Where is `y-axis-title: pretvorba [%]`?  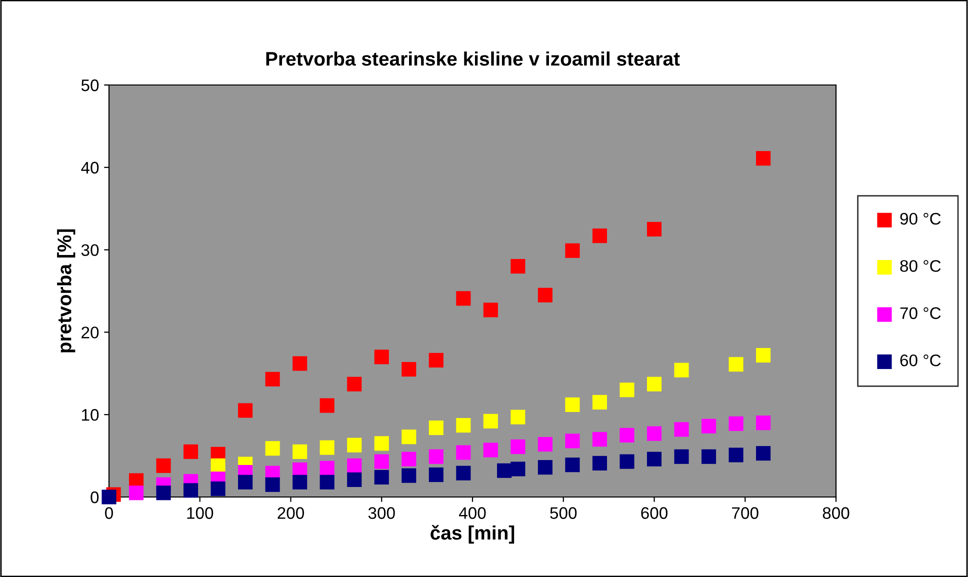 y-axis-title: pretvorba [%] is located at coordinates (66, 290).